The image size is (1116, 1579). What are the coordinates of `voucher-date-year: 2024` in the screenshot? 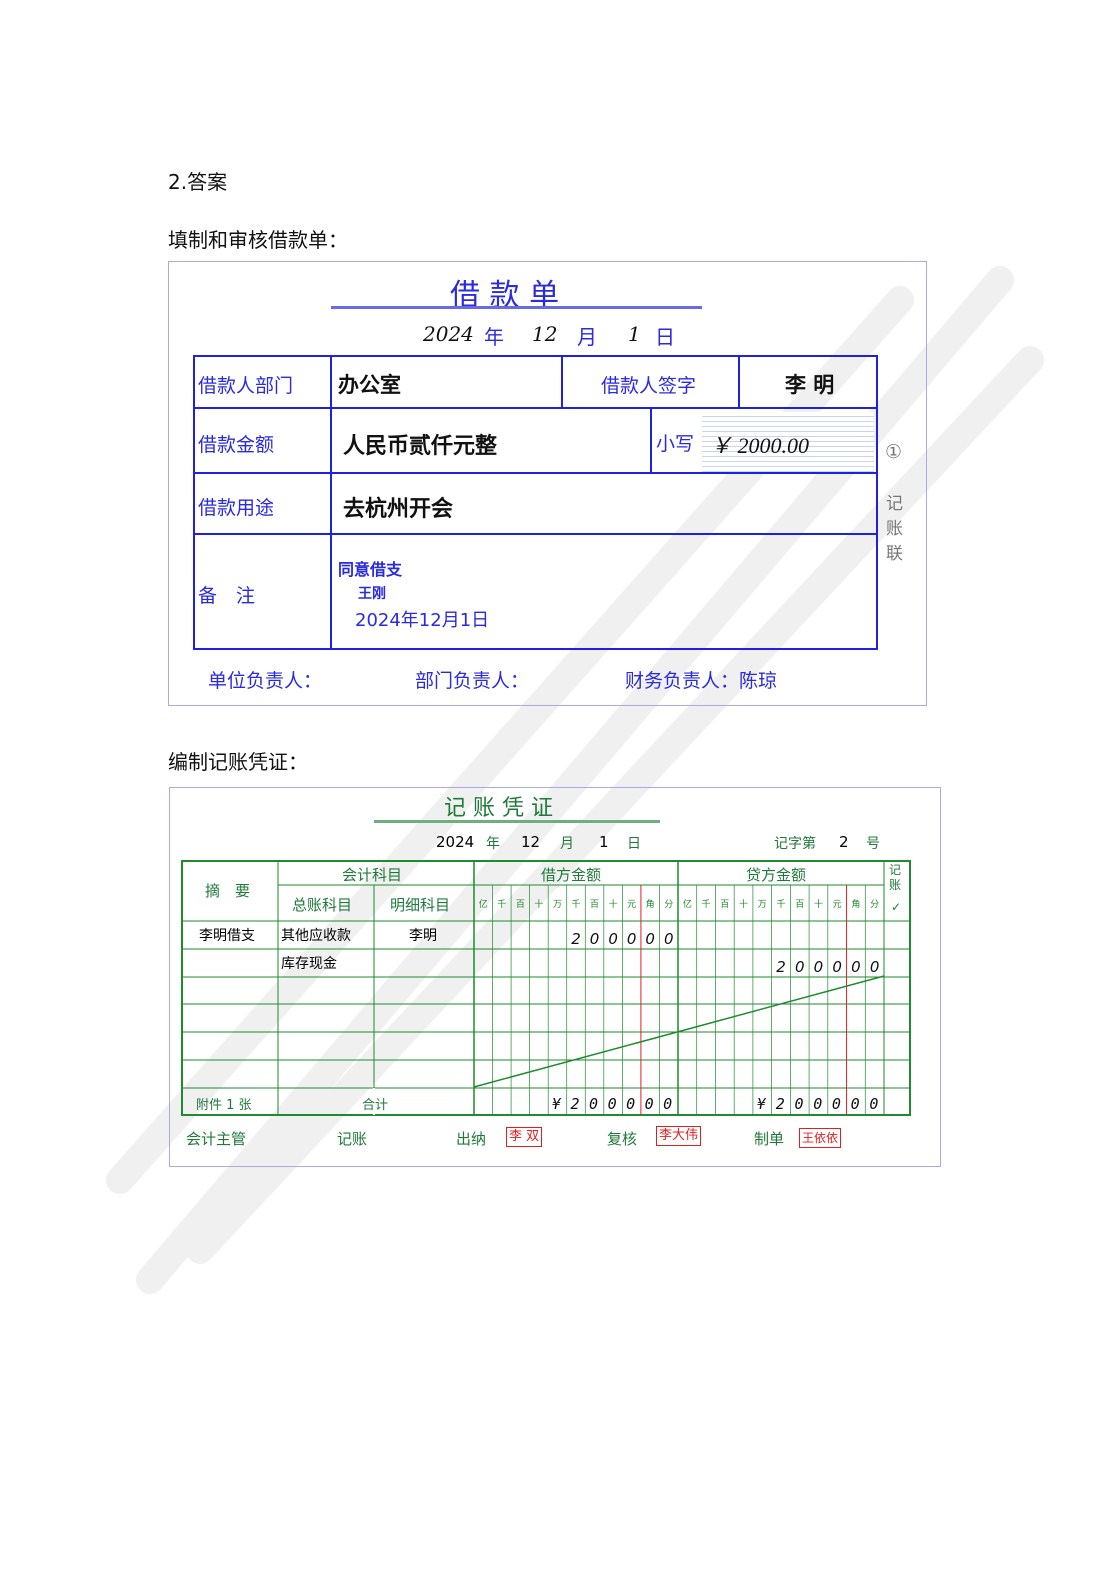 It's located at (455, 842).